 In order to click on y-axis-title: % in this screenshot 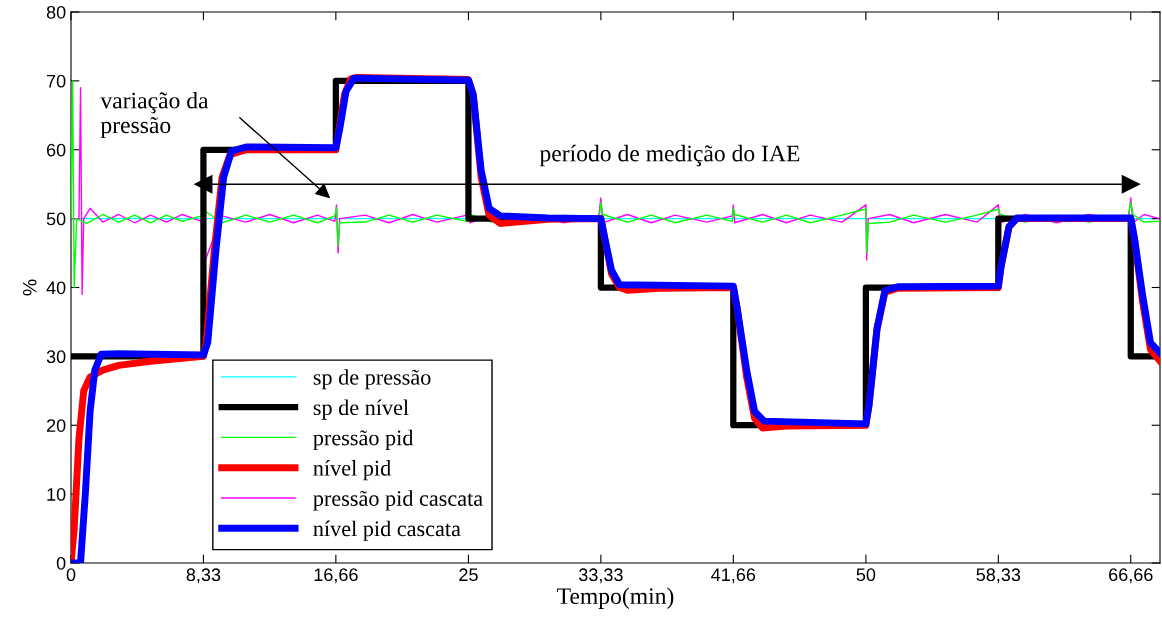, I will do `click(29, 287)`.